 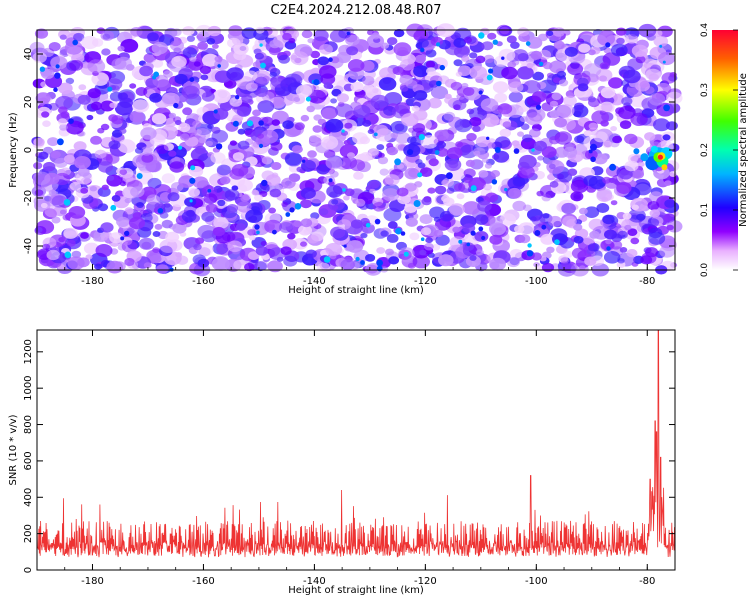 I want to click on figure-title: C2E4.2024.212.08.48.R07, so click(x=355, y=10).